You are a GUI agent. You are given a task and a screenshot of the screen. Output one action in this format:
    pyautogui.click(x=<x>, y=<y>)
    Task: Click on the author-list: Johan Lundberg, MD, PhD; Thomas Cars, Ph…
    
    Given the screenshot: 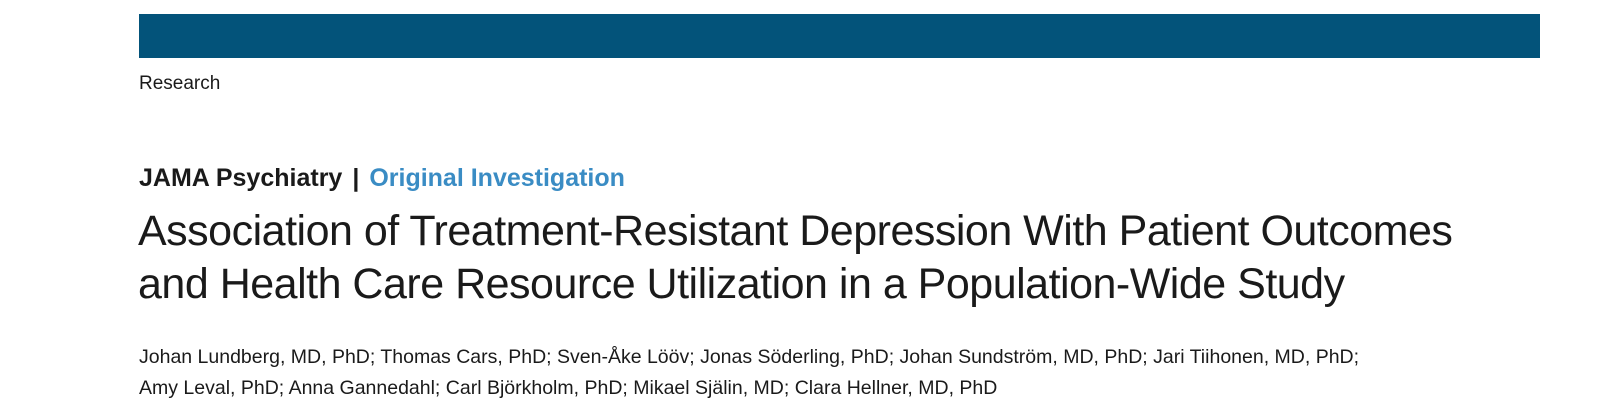 What is the action you would take?
    pyautogui.click(x=849, y=373)
    